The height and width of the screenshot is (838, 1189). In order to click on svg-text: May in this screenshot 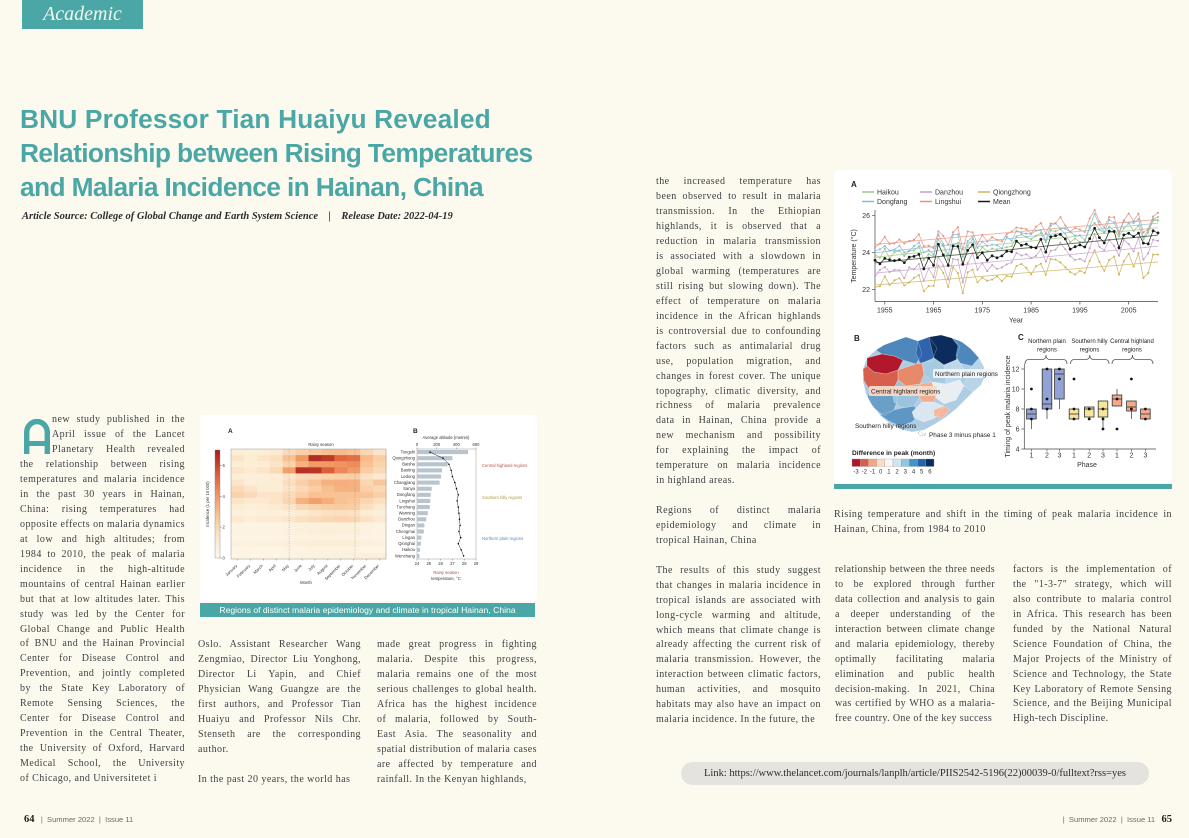, I will do `click(286, 568)`.